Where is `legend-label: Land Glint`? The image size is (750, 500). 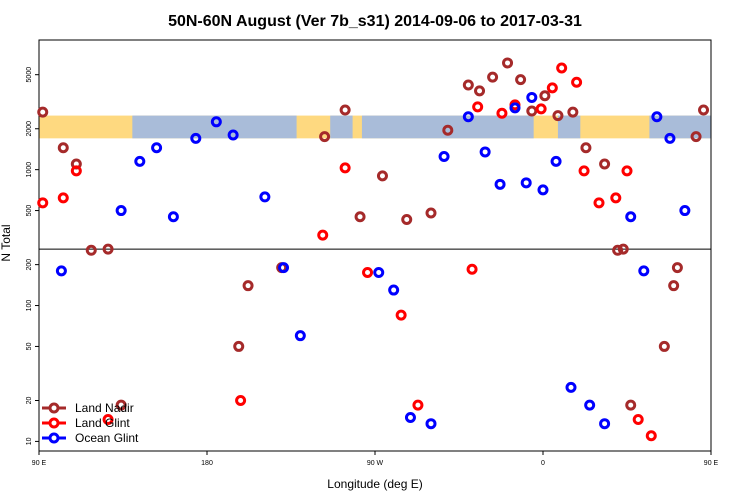 legend-label: Land Glint is located at coordinates (102, 423).